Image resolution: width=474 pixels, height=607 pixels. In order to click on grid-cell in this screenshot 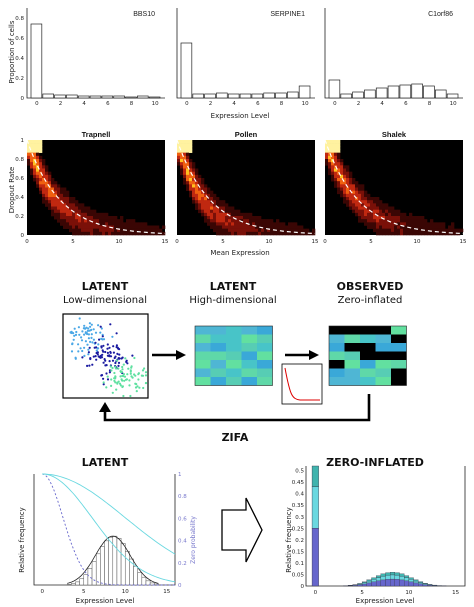, I will do `click(234, 338)`.